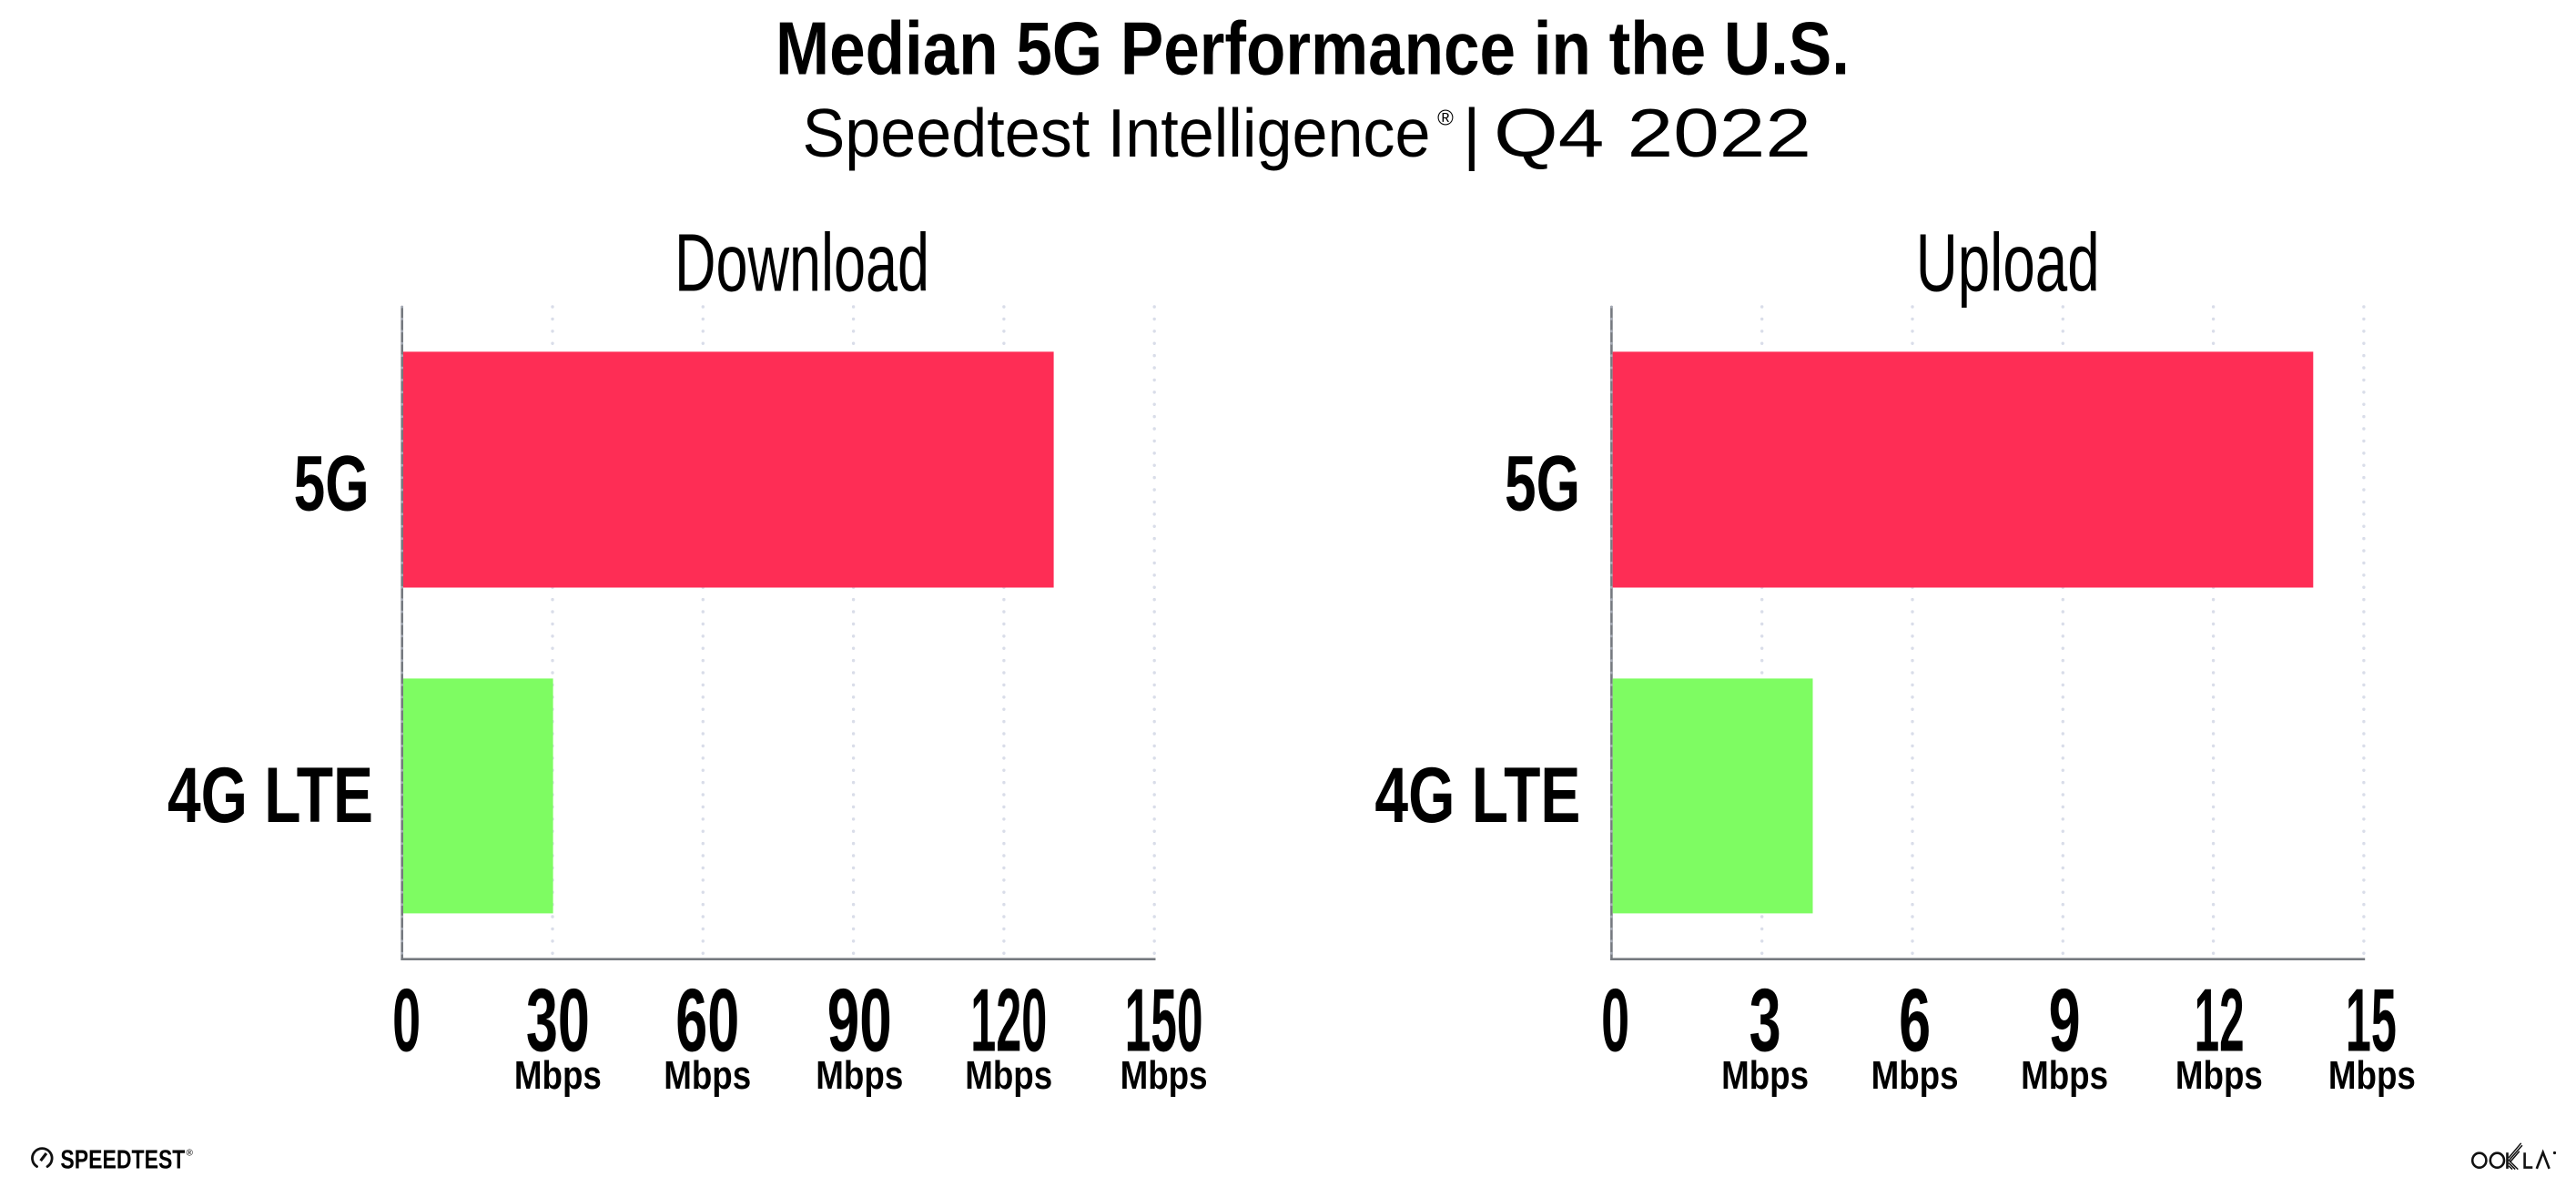 This screenshot has height=1197, width=2576. I want to click on svg-text: 3, so click(1765, 1020).